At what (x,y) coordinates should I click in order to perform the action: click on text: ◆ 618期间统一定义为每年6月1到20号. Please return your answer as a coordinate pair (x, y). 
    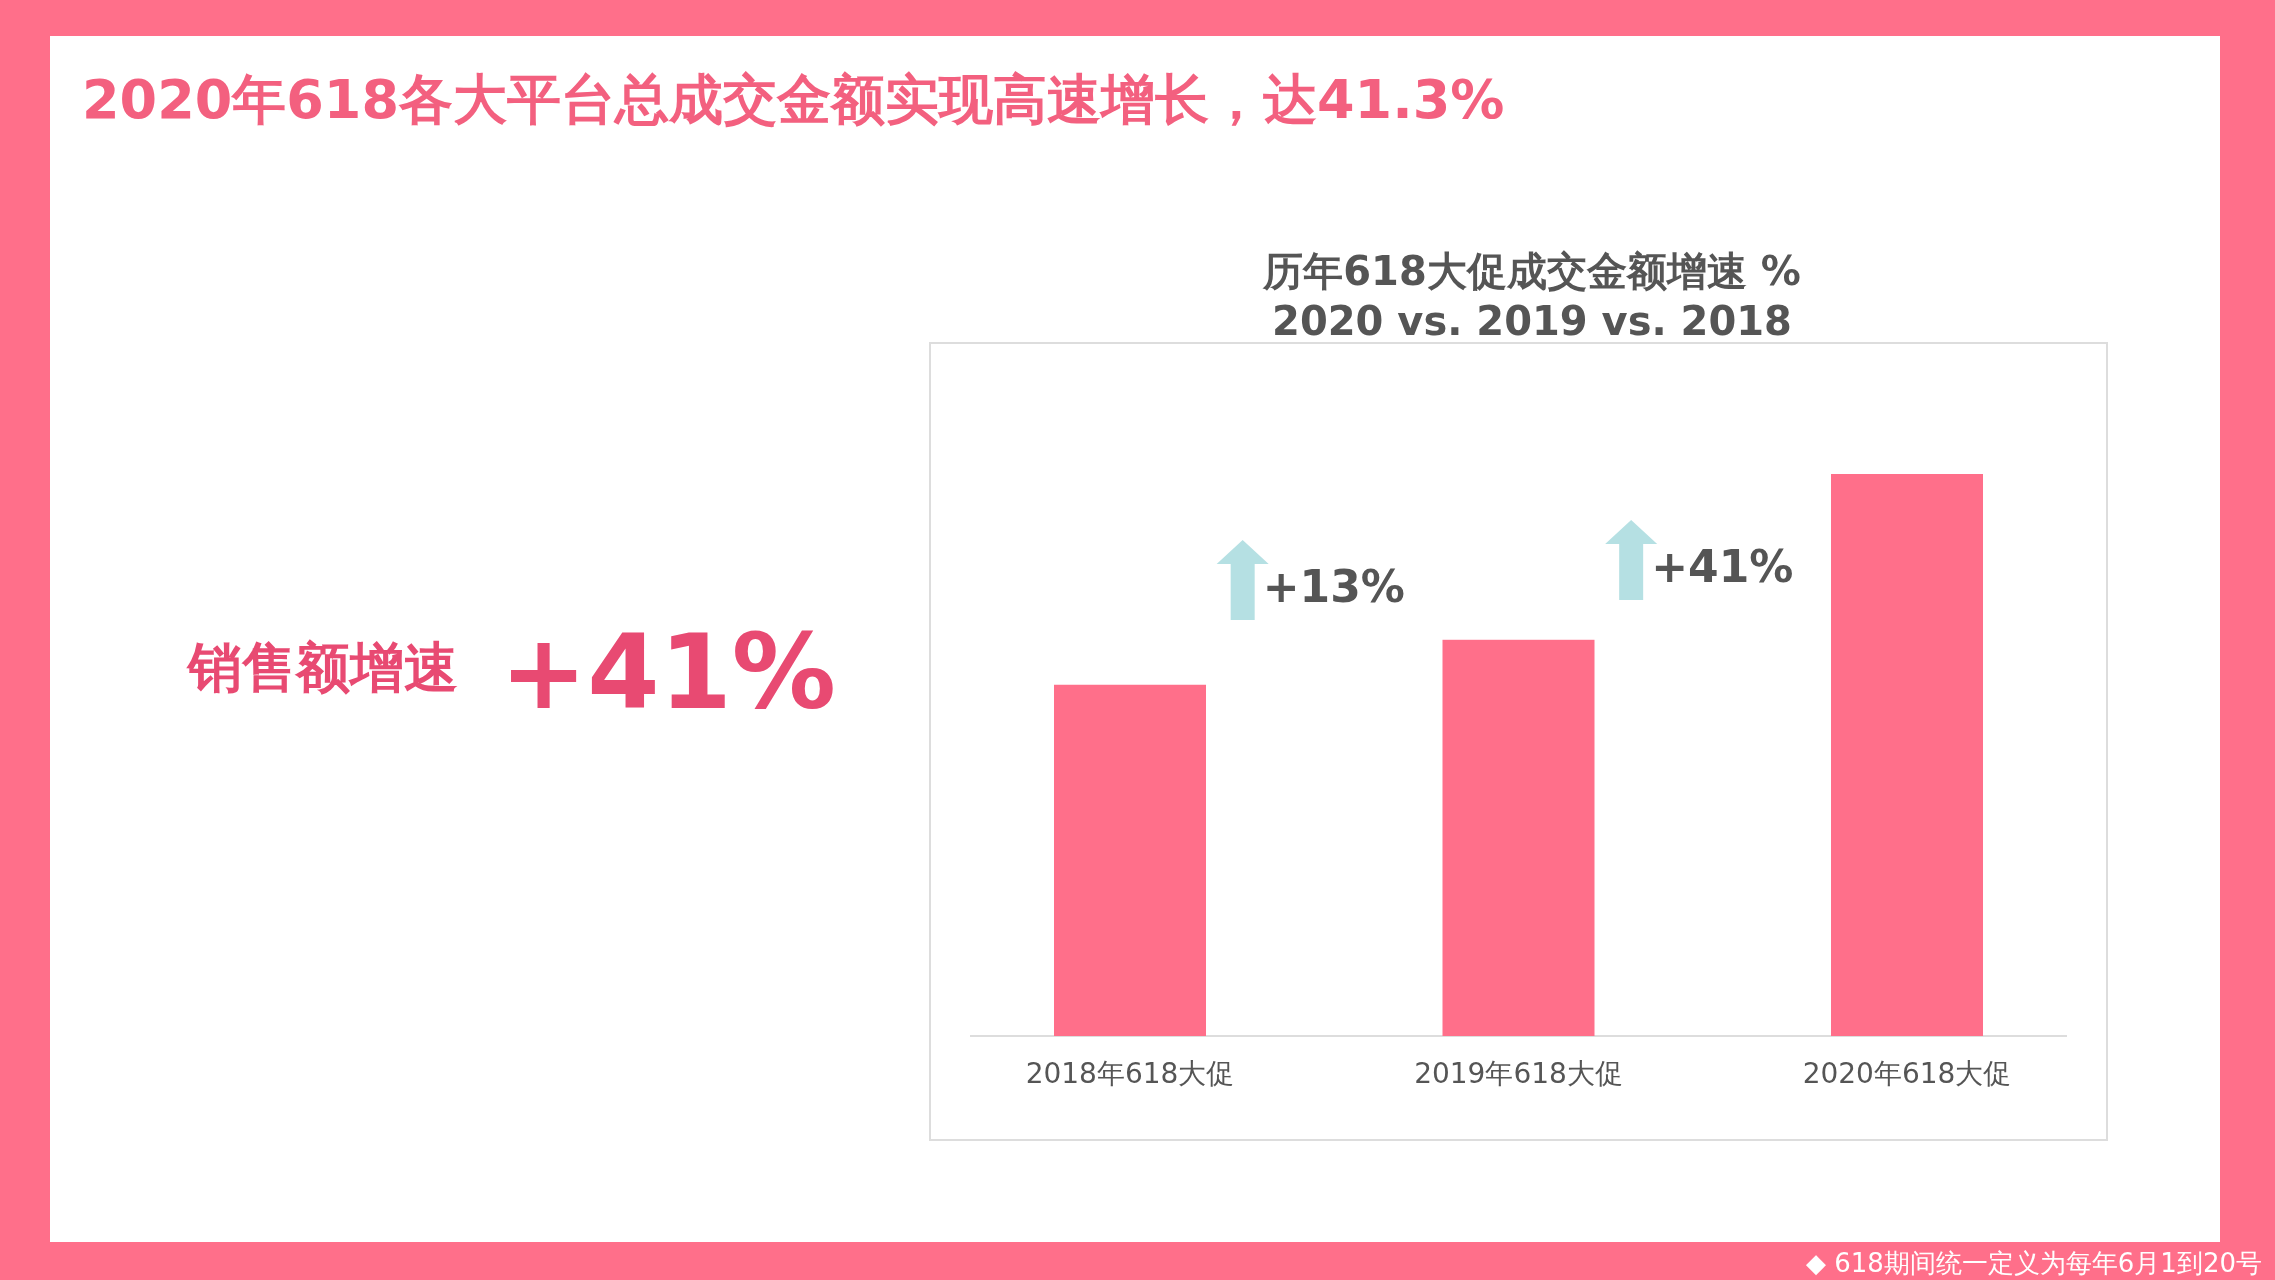
    Looking at the image, I should click on (2033, 1263).